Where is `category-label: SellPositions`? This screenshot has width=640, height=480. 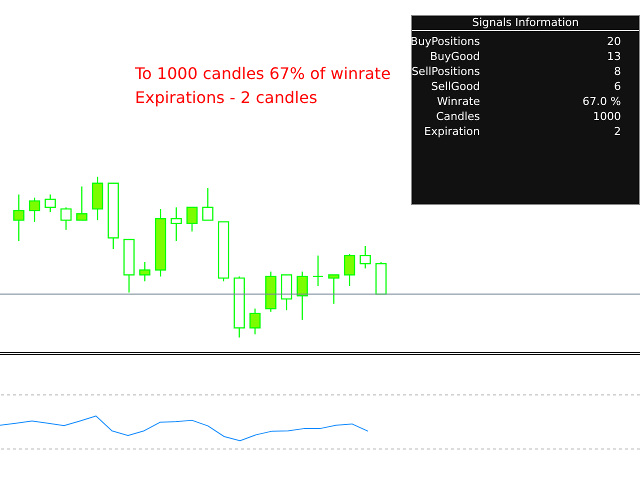 category-label: SellPositions is located at coordinates (446, 71).